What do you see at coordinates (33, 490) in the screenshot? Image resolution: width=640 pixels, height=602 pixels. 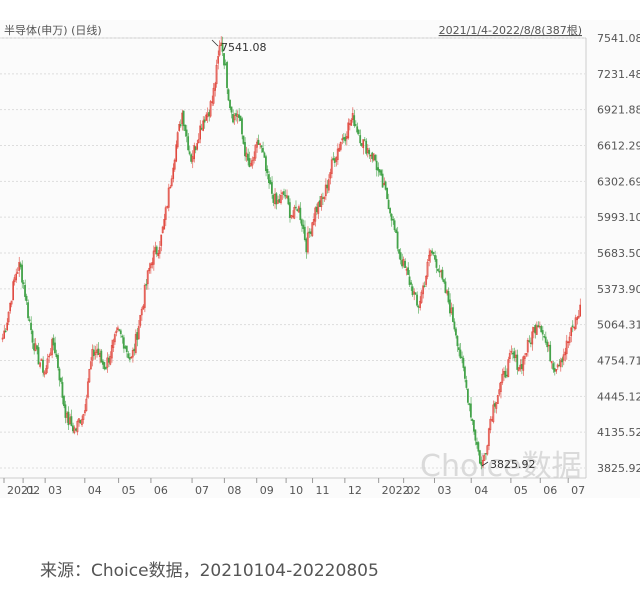 I see `x-tick-label: 02` at bounding box center [33, 490].